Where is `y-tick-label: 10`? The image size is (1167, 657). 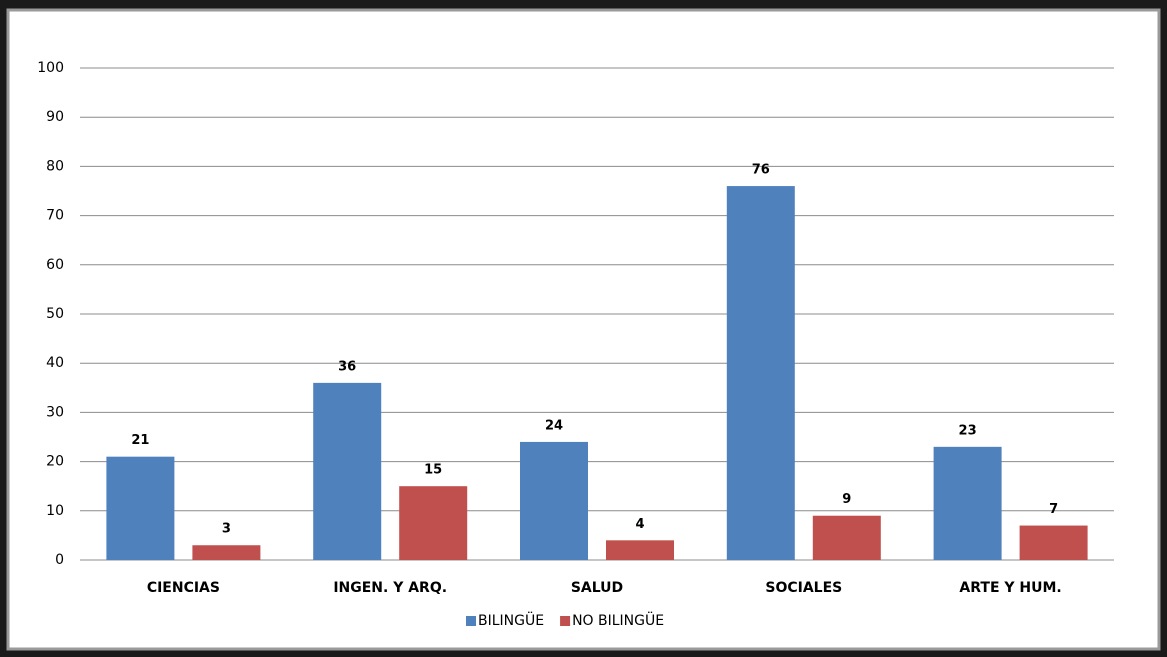
y-tick-label: 10 is located at coordinates (55, 511).